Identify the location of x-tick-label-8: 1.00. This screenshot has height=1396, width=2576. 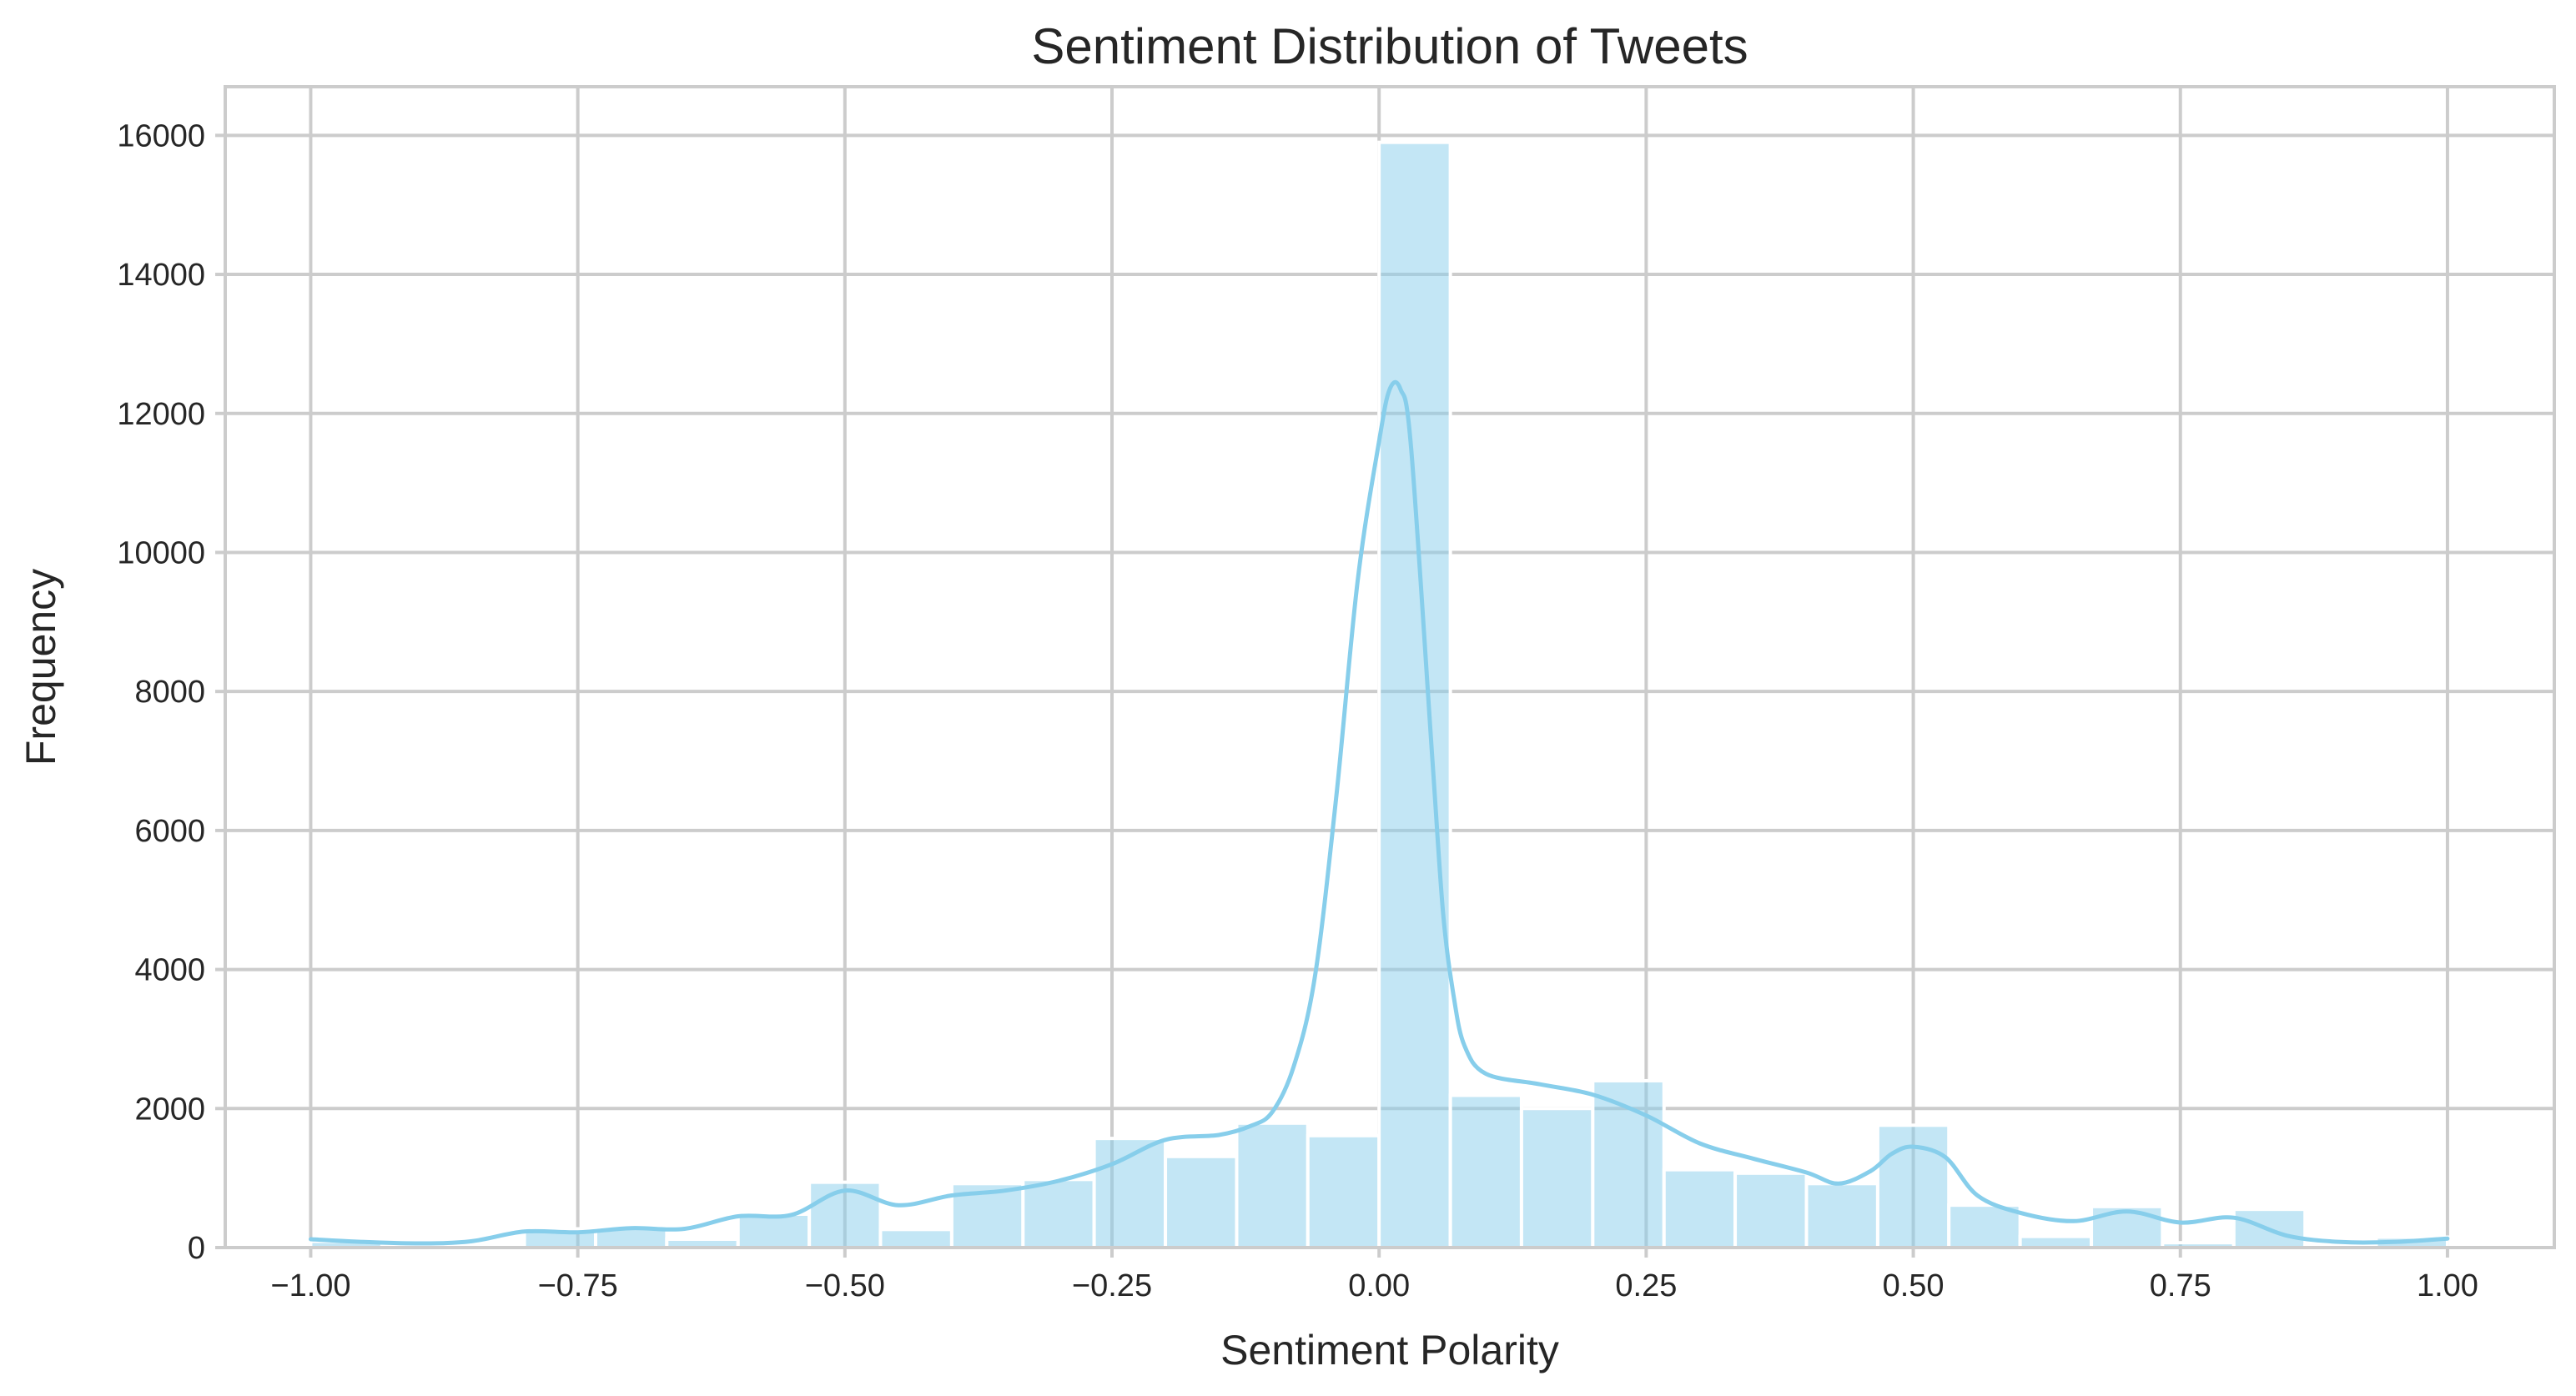
(2447, 1285).